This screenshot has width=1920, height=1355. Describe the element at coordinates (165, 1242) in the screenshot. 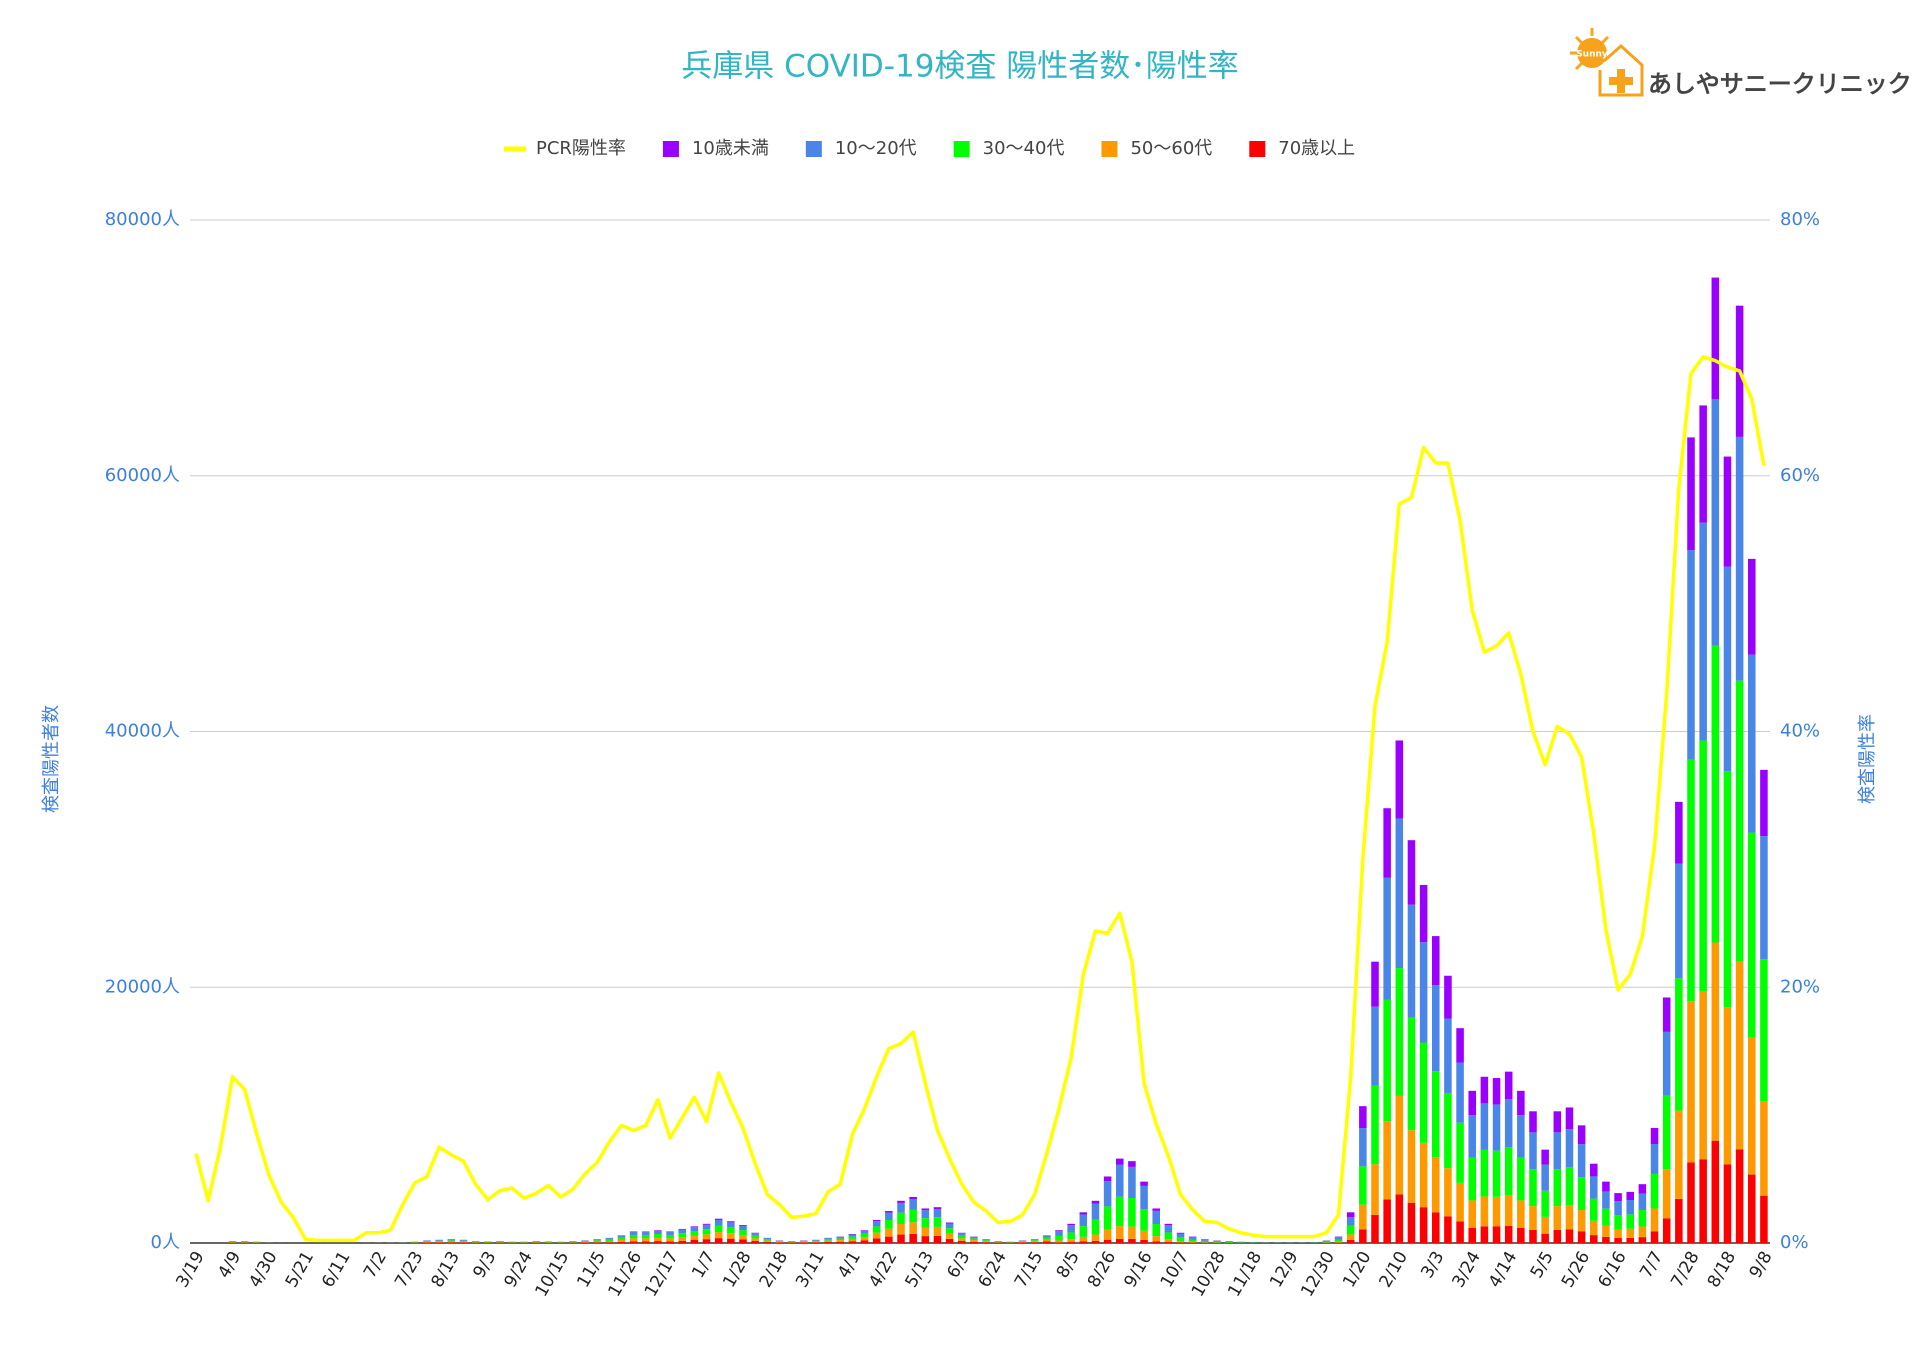

I see `y-tick-label: 0人` at that location.